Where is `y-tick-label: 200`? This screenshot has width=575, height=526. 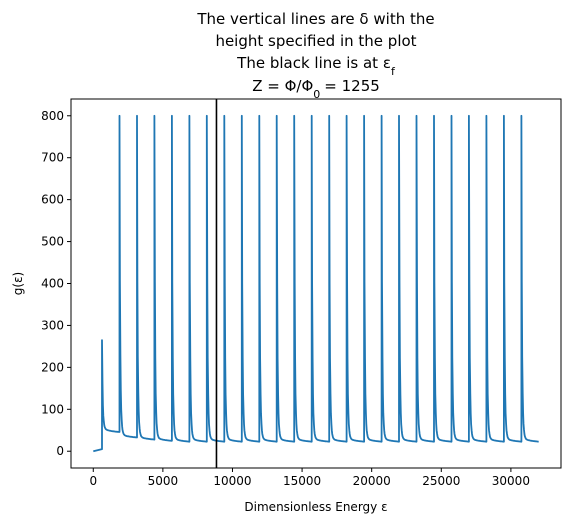
y-tick-label: 200 is located at coordinates (52, 367).